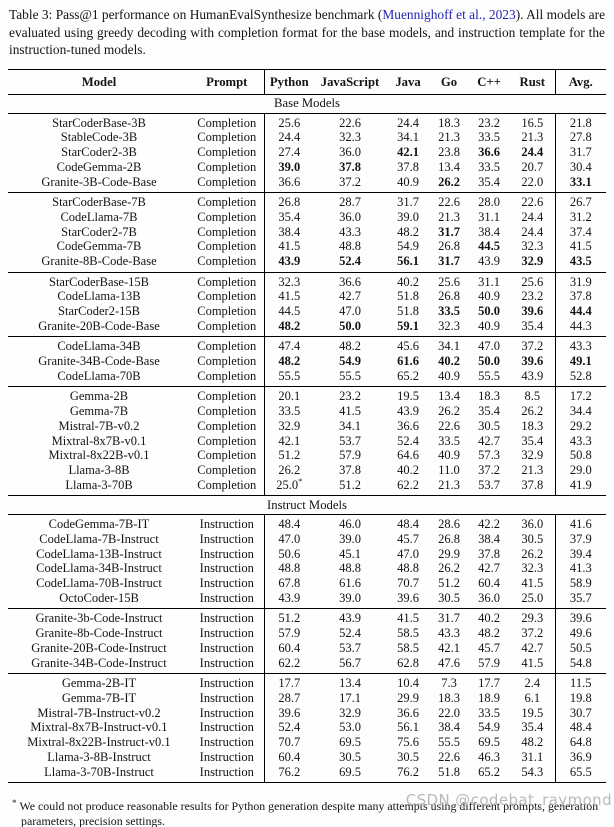 The width and height of the screenshot is (614, 827). I want to click on column-header: JavaScript, so click(350, 82).